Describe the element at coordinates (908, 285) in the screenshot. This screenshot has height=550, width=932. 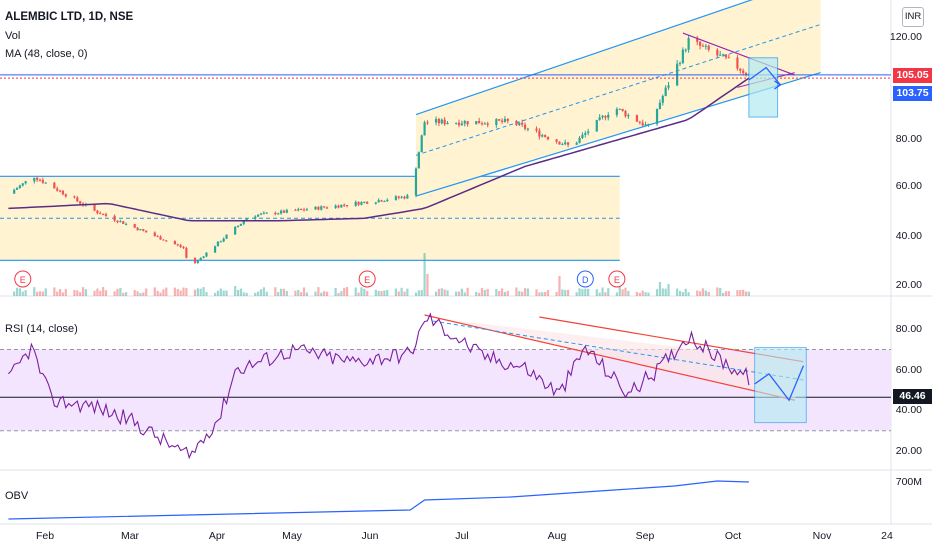
I see `price-tick: 20.00` at that location.